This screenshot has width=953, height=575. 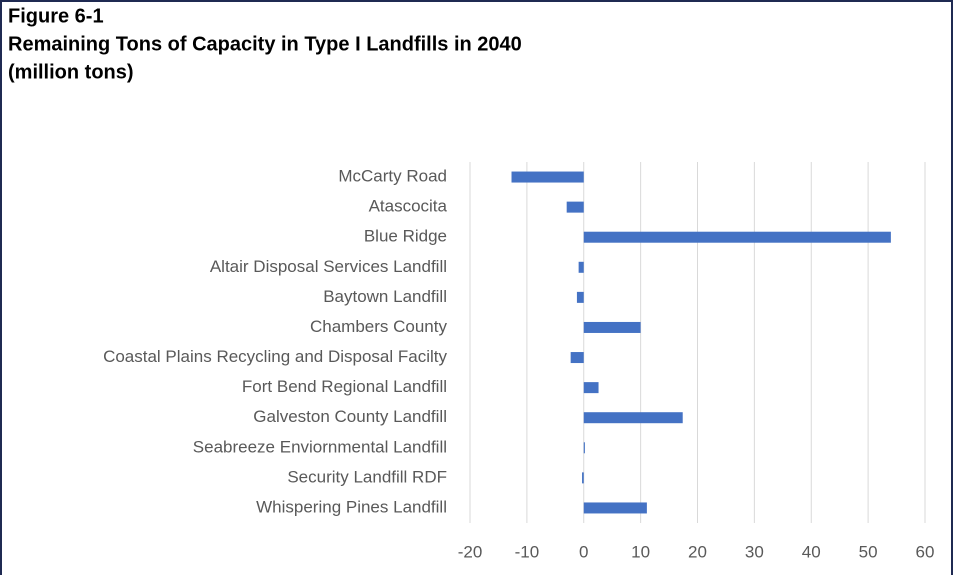 What do you see at coordinates (405, 236) in the screenshot?
I see `y-tick-label: Blue Ridge` at bounding box center [405, 236].